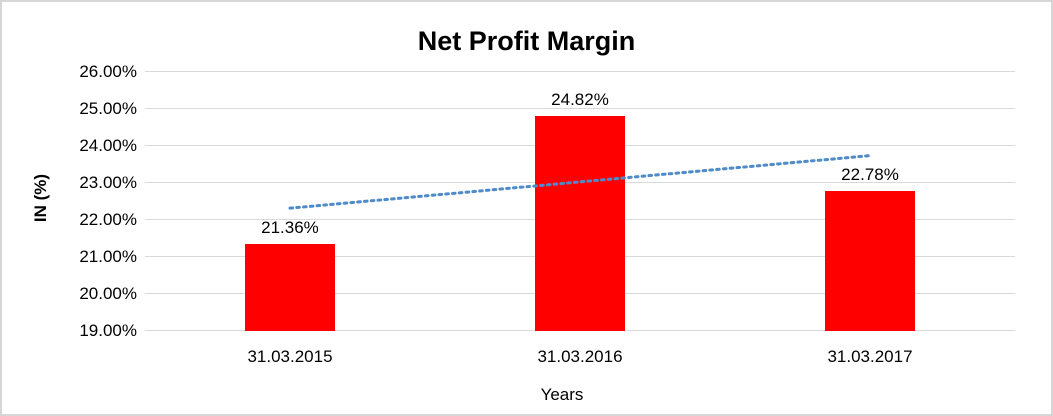 The width and height of the screenshot is (1053, 416). What do you see at coordinates (290, 356) in the screenshot?
I see `x-tick-label: 31.03.2015` at bounding box center [290, 356].